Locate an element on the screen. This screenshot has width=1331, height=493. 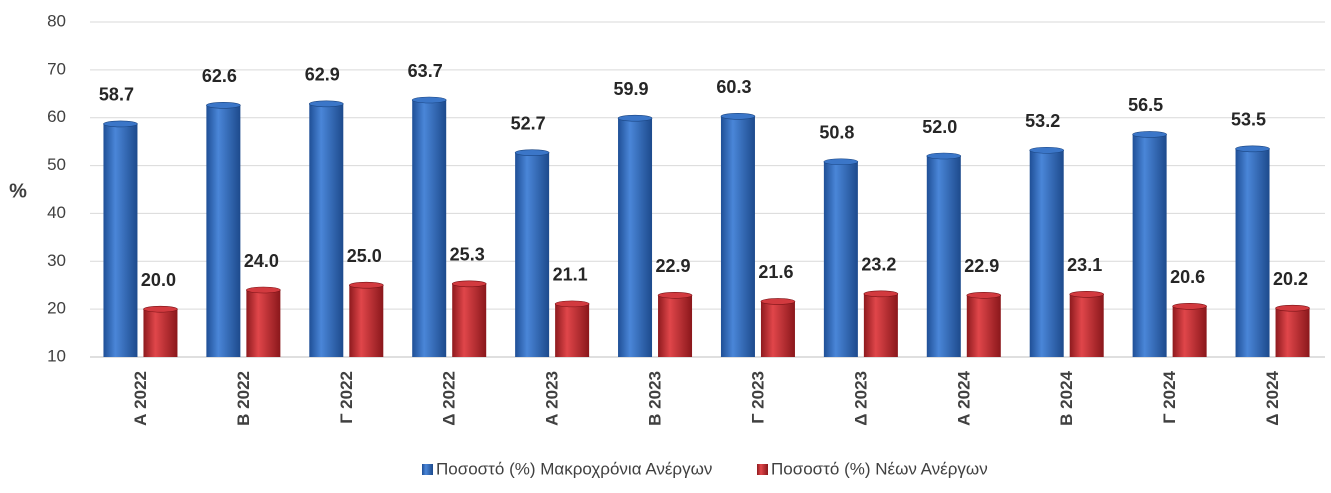
data-label: 24.0 is located at coordinates (261, 261).